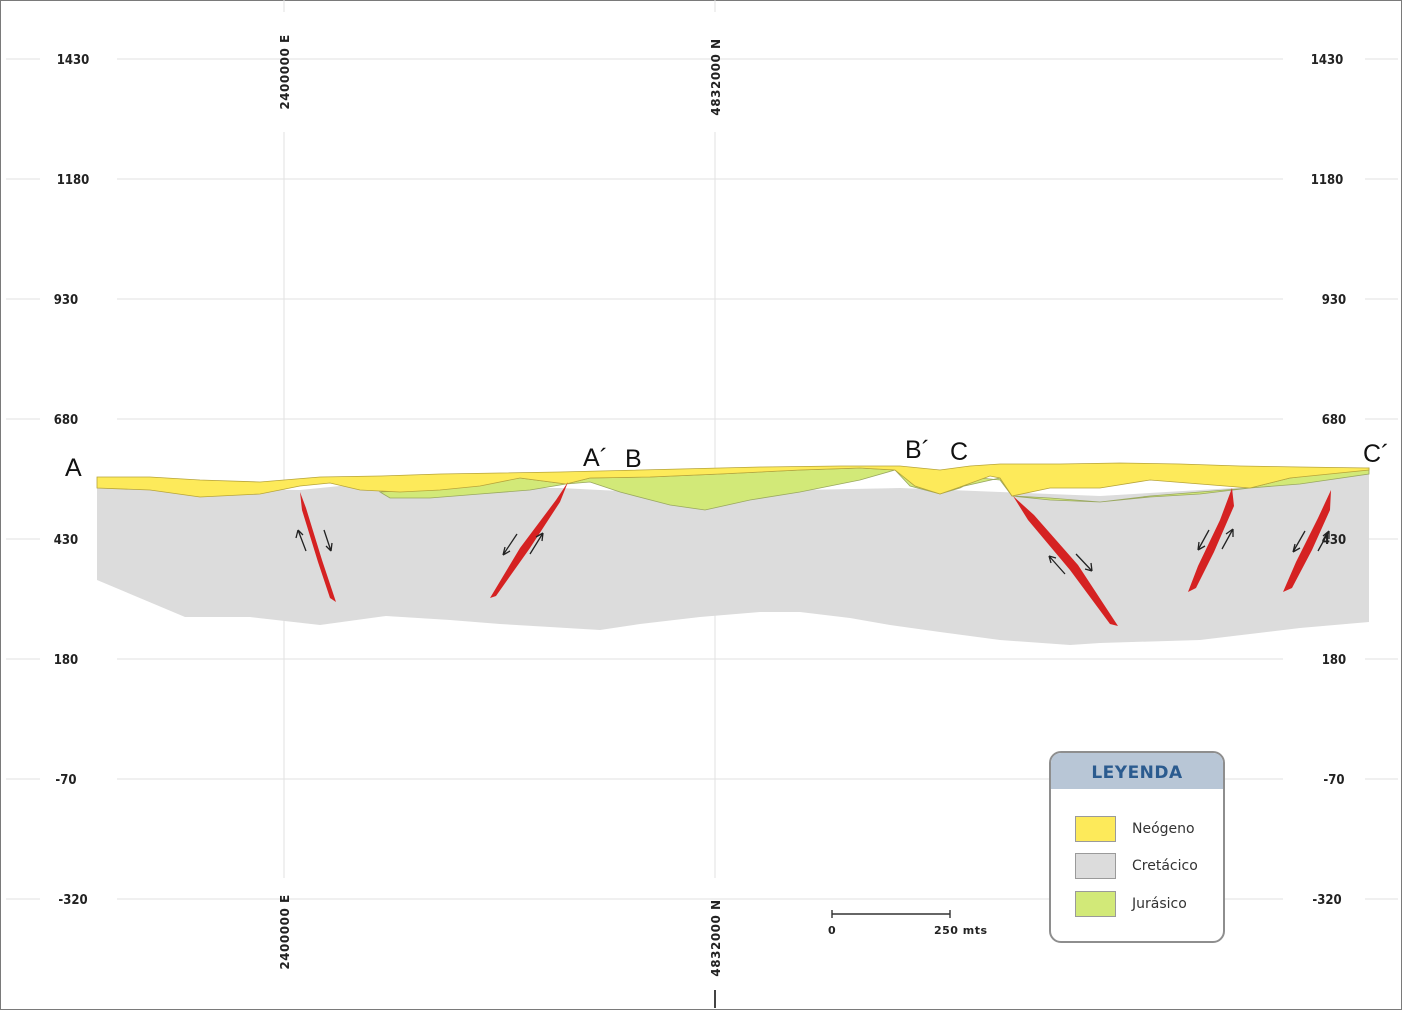 This screenshot has height=1010, width=1402. What do you see at coordinates (1376, 454) in the screenshot?
I see `point-label-c-prime: C´` at bounding box center [1376, 454].